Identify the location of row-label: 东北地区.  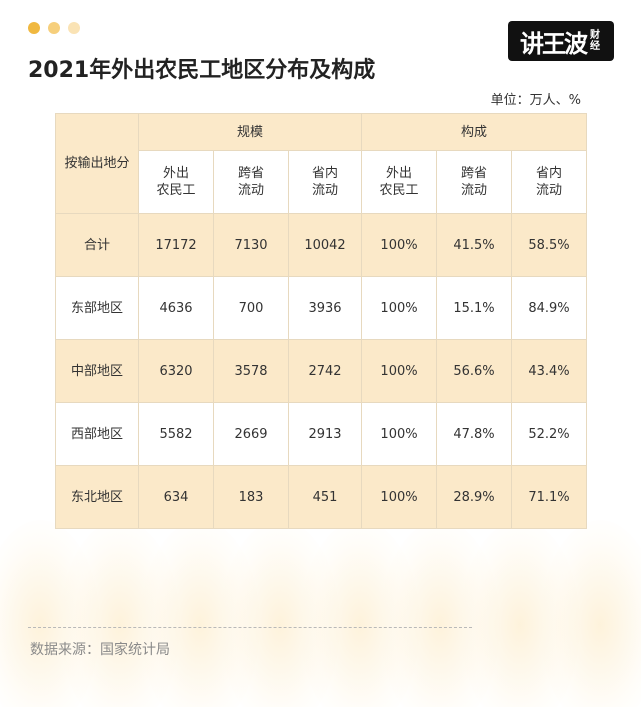
(97, 497).